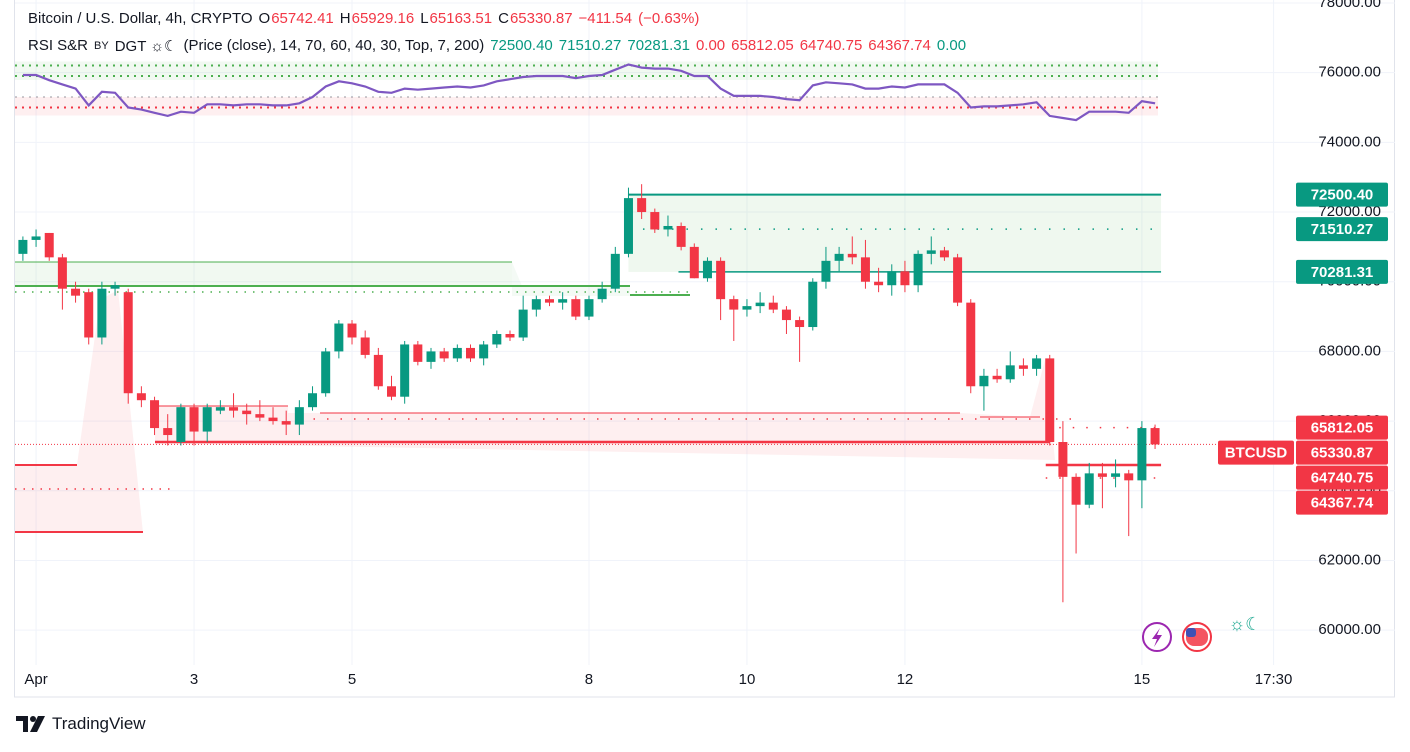 The height and width of the screenshot is (752, 1410). What do you see at coordinates (1245, 624) in the screenshot?
I see `theme-icon: ☼☾` at bounding box center [1245, 624].